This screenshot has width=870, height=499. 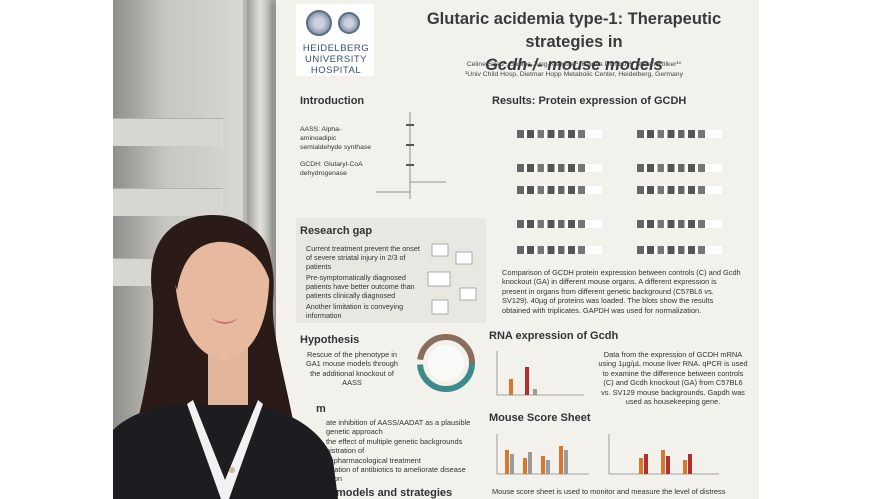 What do you see at coordinates (331, 169) in the screenshot?
I see `intro-gcdh-label: GCDH: Glutaryl-CoA dehydrogenase` at bounding box center [331, 169].